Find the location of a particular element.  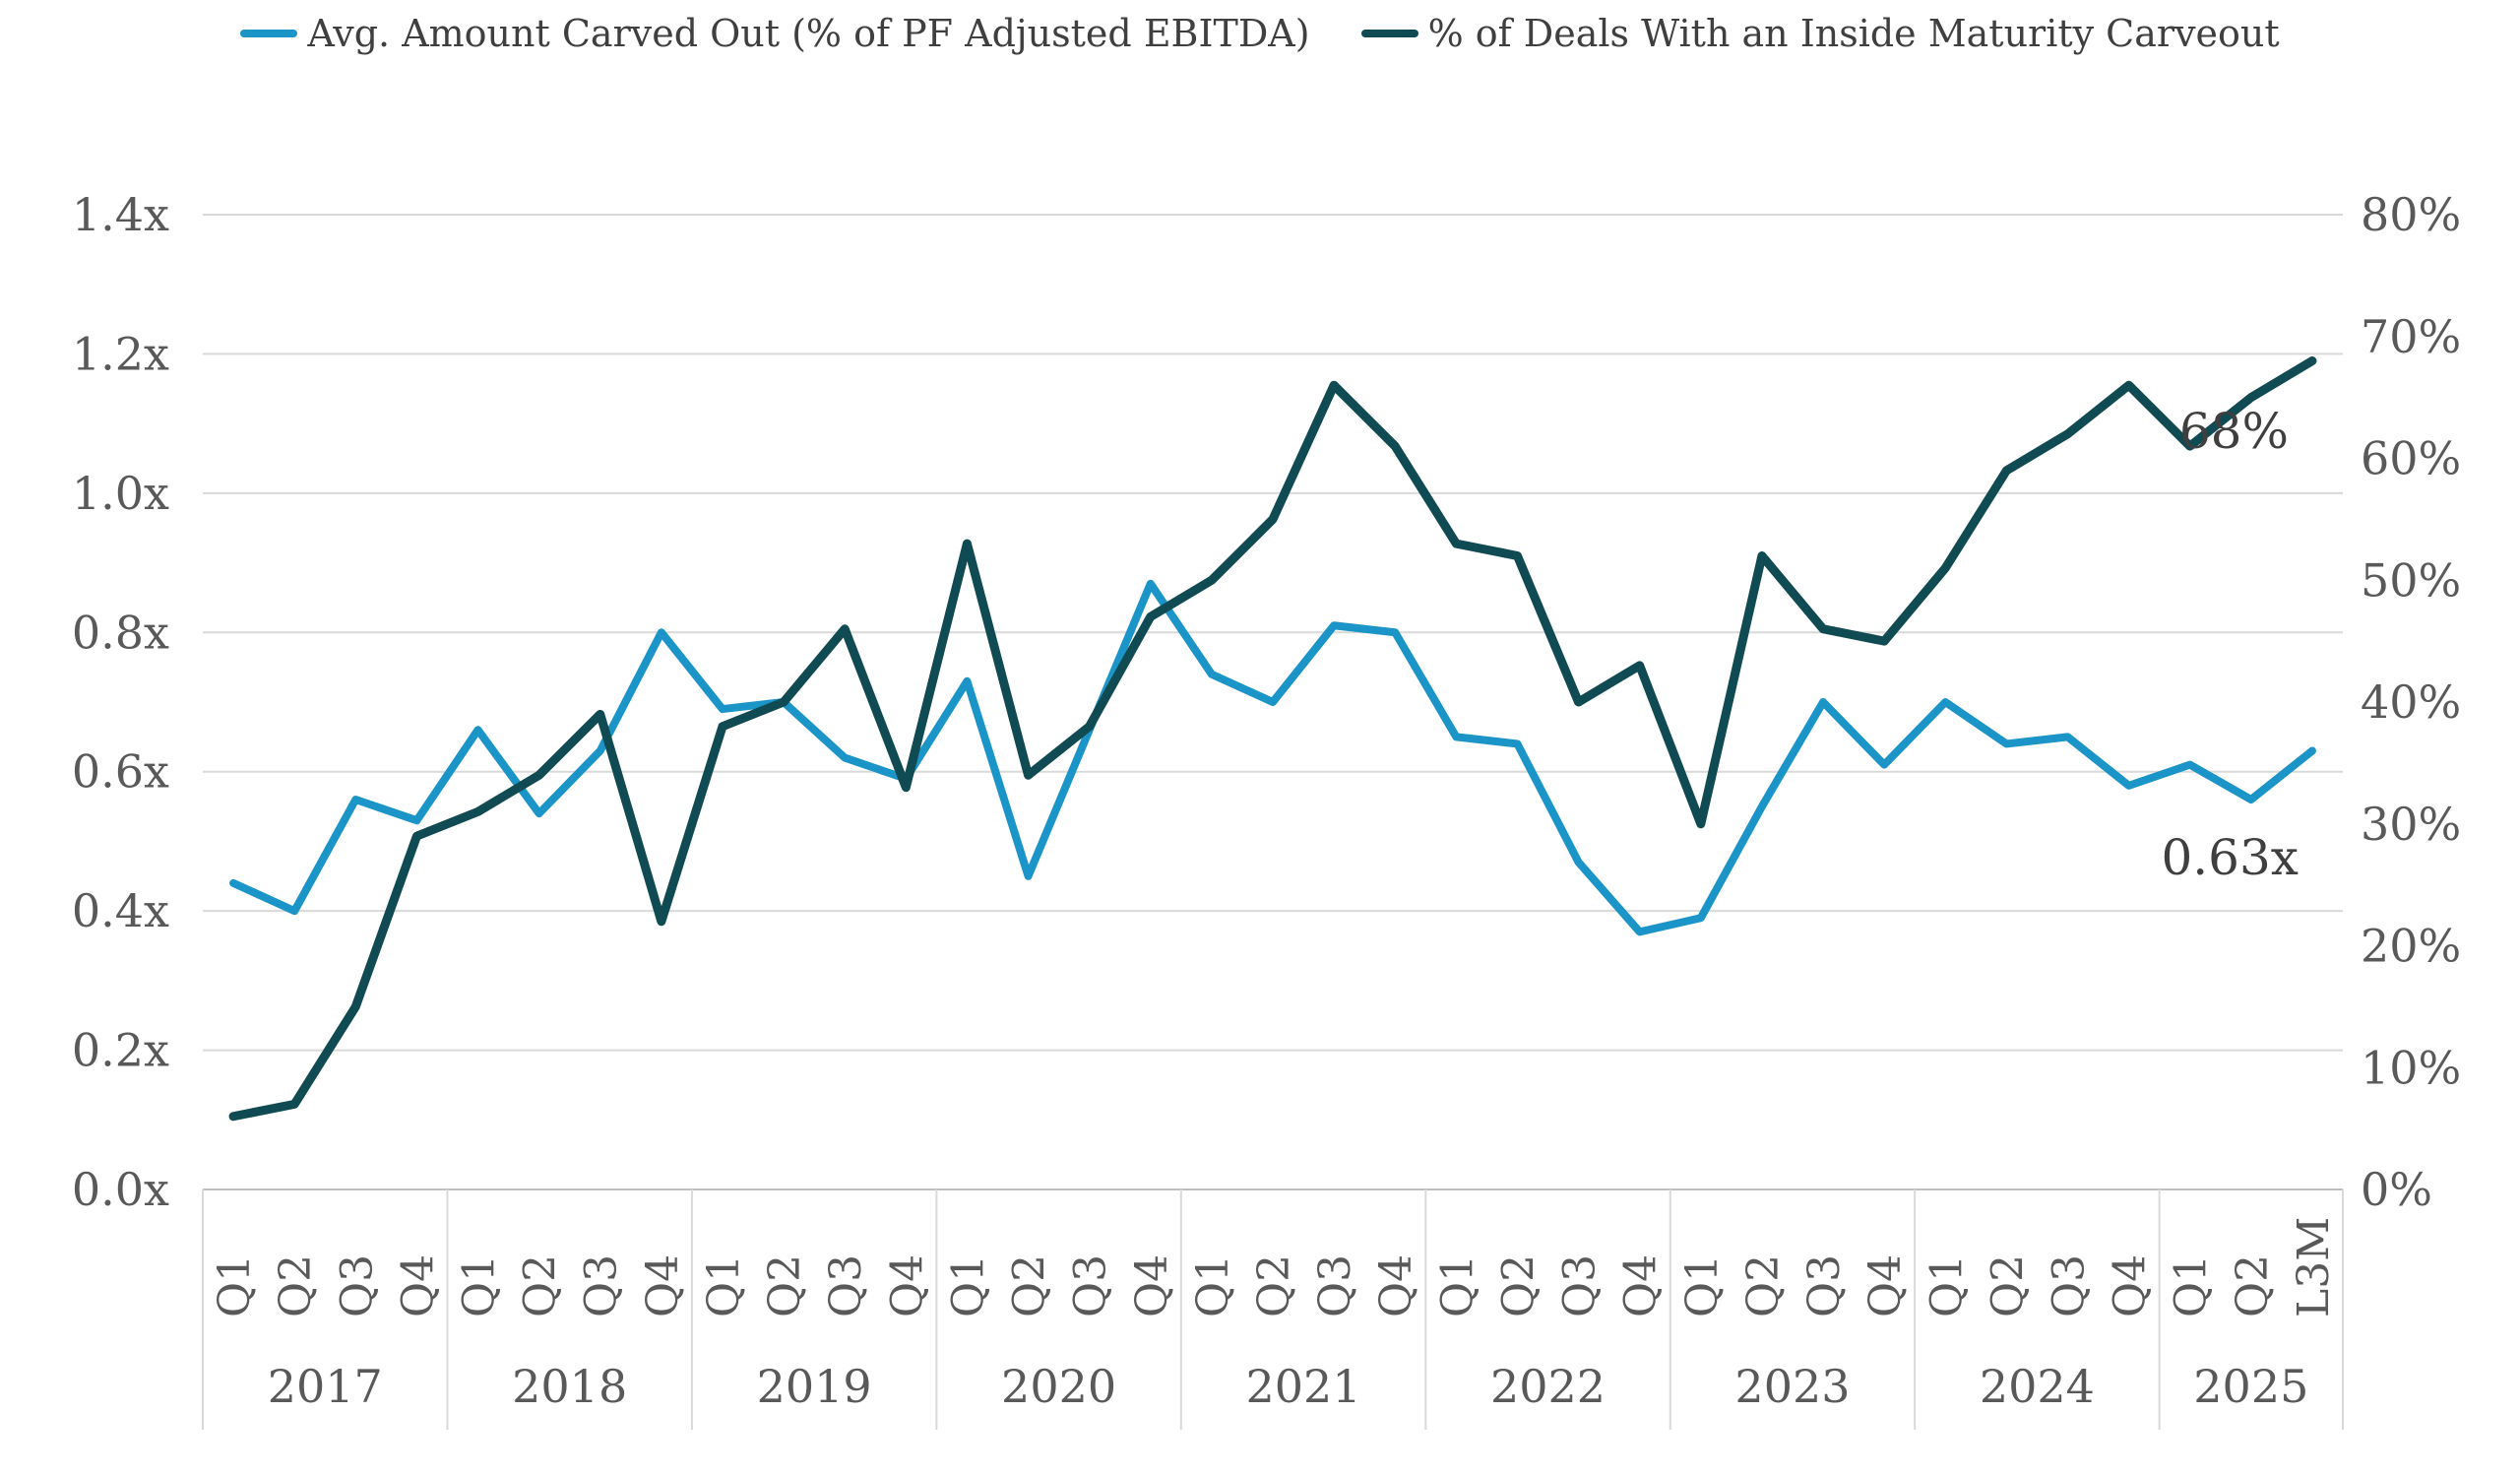

y-axis-left-tick-label: 1.4x is located at coordinates (120, 215).